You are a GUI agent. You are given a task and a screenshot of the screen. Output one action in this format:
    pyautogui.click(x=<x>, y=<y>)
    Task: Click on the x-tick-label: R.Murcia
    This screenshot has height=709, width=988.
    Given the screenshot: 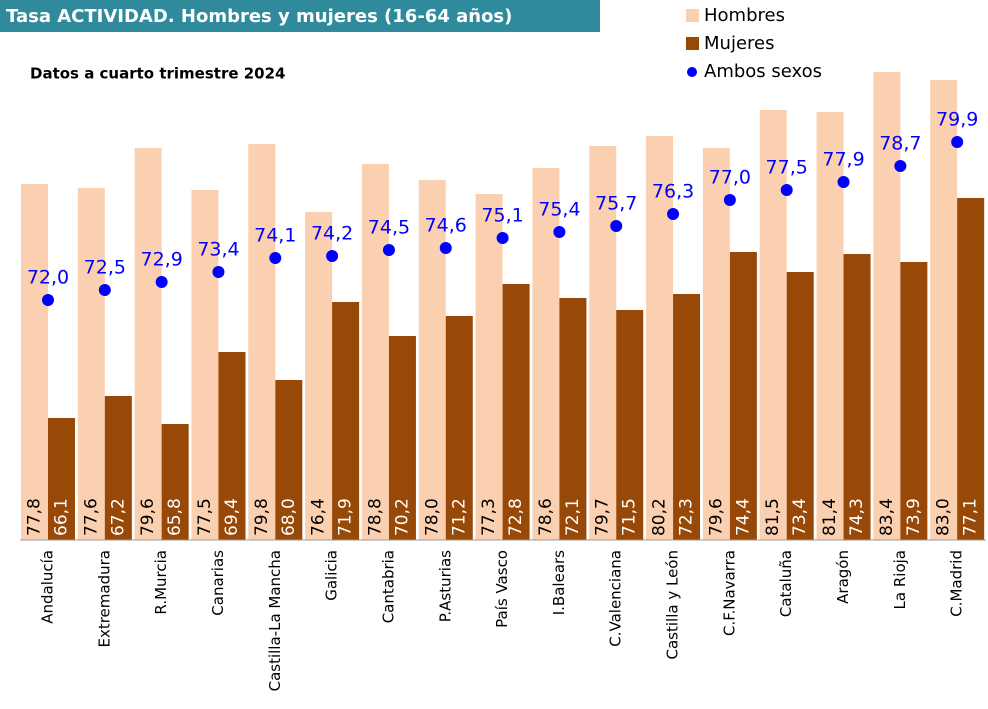 What is the action you would take?
    pyautogui.click(x=161, y=582)
    